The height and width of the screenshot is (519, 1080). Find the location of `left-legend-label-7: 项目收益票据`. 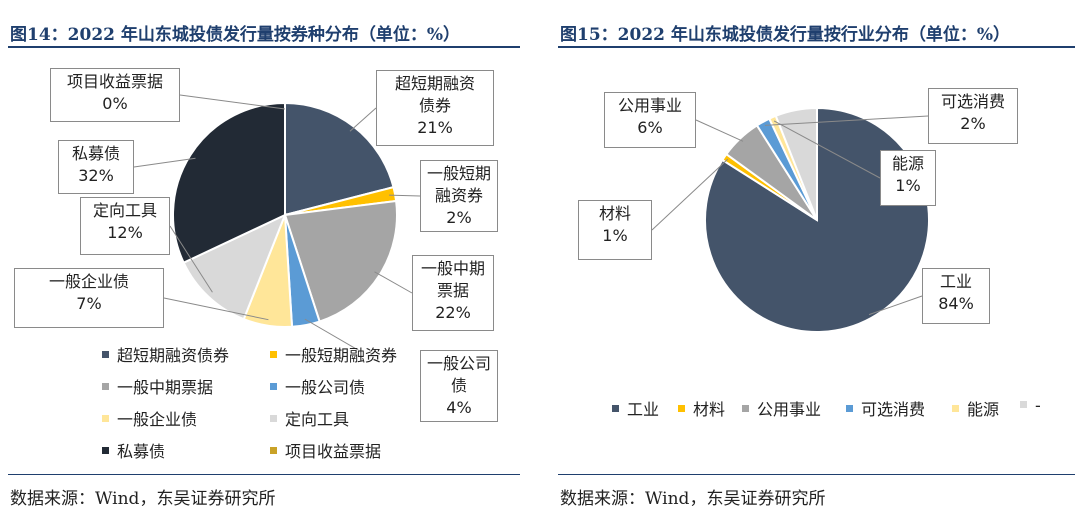

left-legend-label-7: 项目收益票据 is located at coordinates (333, 451).